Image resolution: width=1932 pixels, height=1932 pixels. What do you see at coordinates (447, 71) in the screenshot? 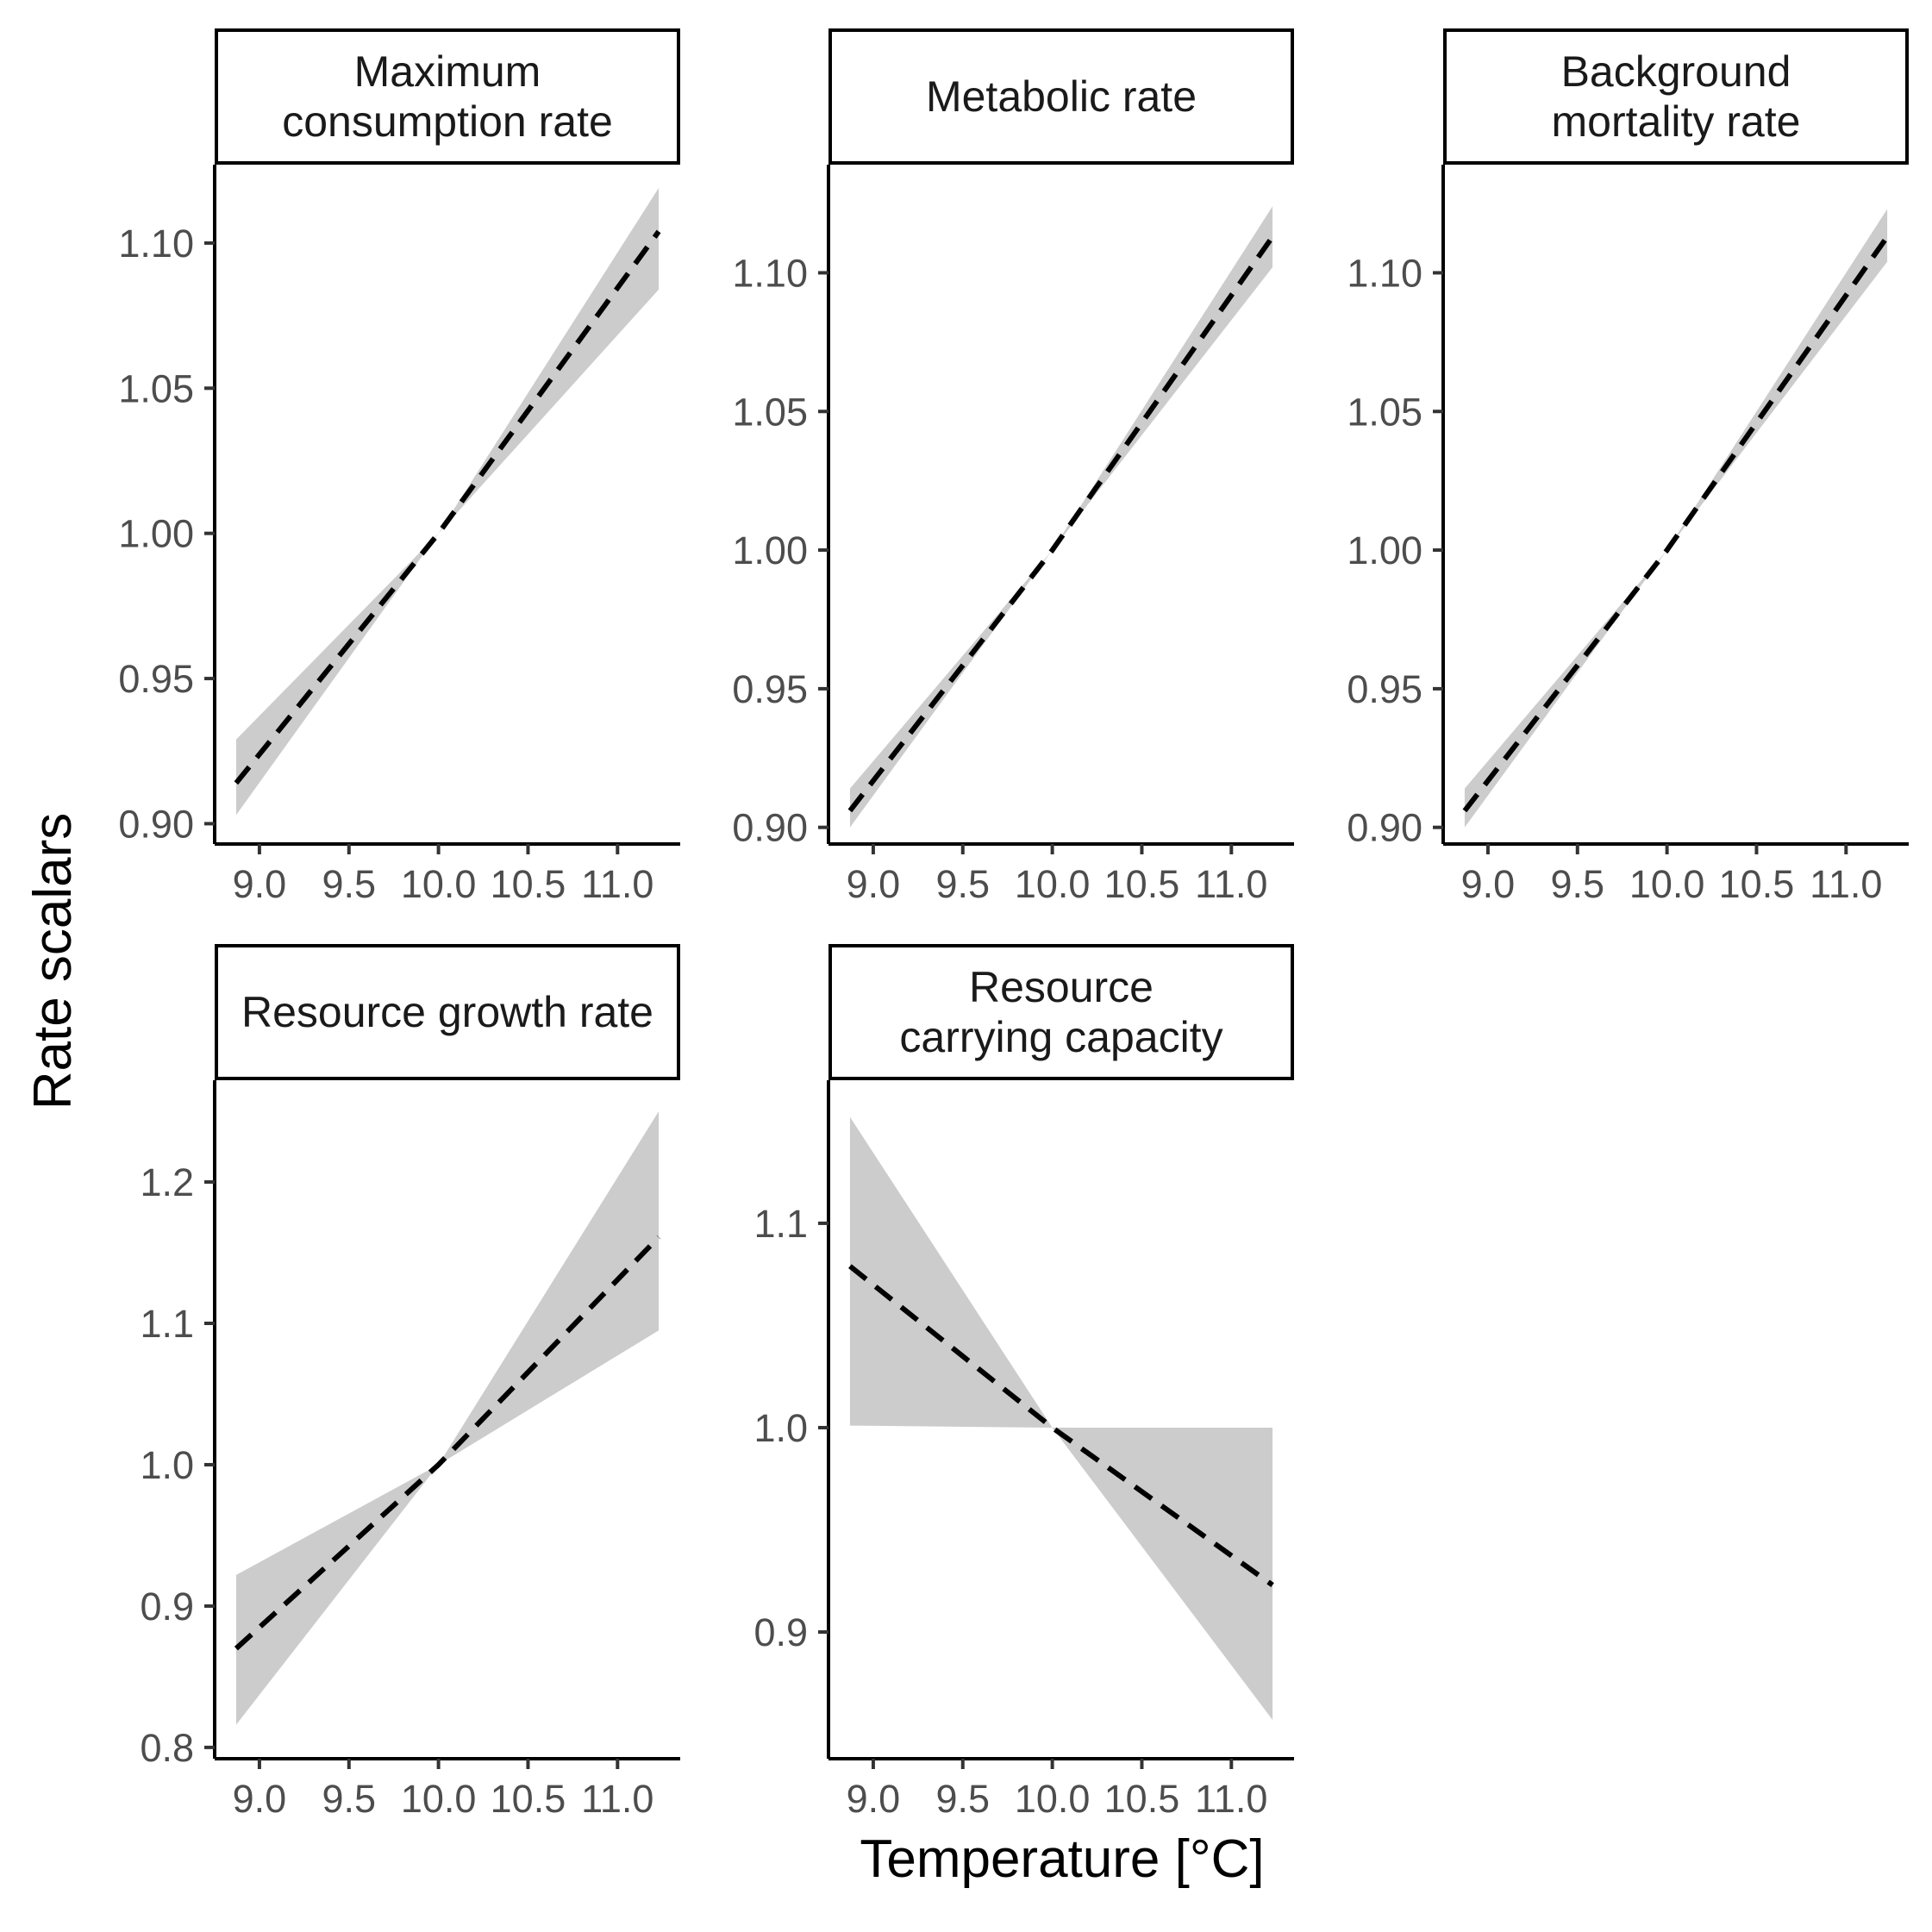
I see `facet-title: Maximum` at bounding box center [447, 71].